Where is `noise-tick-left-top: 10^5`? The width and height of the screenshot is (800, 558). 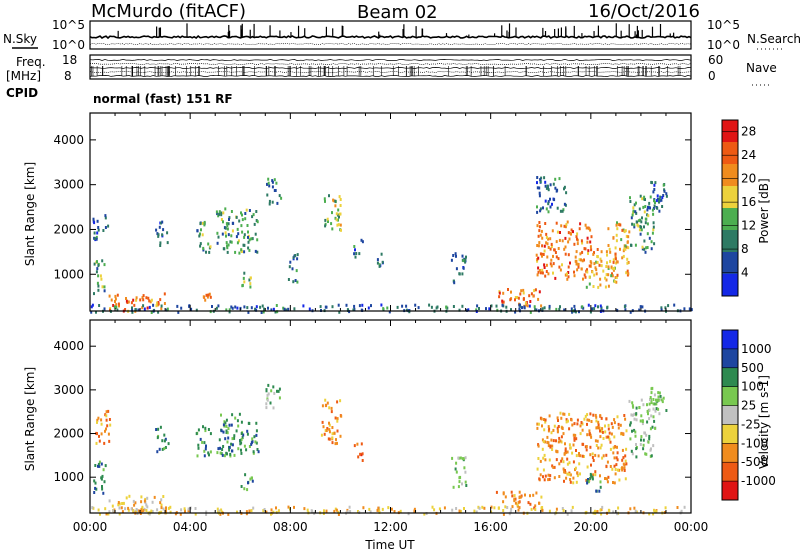
noise-tick-left-top: 10^5 is located at coordinates (68, 25).